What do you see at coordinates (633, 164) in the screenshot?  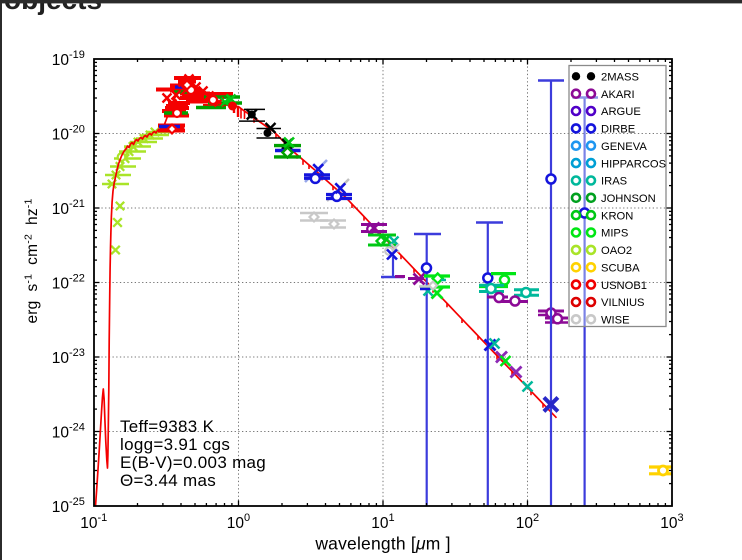 I see `svg-text: HIPPARCOS` at bounding box center [633, 164].